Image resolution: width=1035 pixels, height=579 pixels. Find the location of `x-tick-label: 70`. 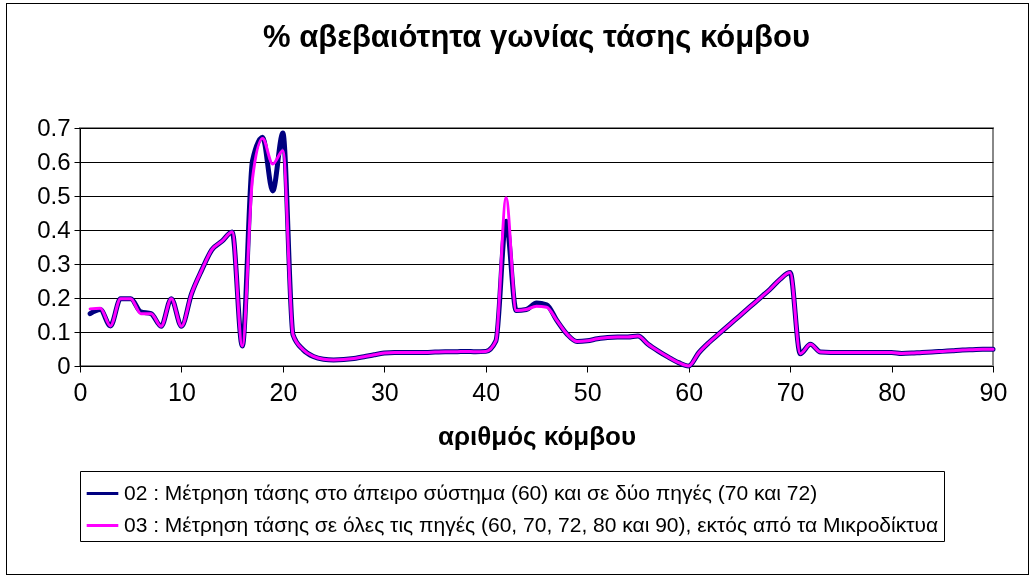

x-tick-label: 70 is located at coordinates (790, 391).